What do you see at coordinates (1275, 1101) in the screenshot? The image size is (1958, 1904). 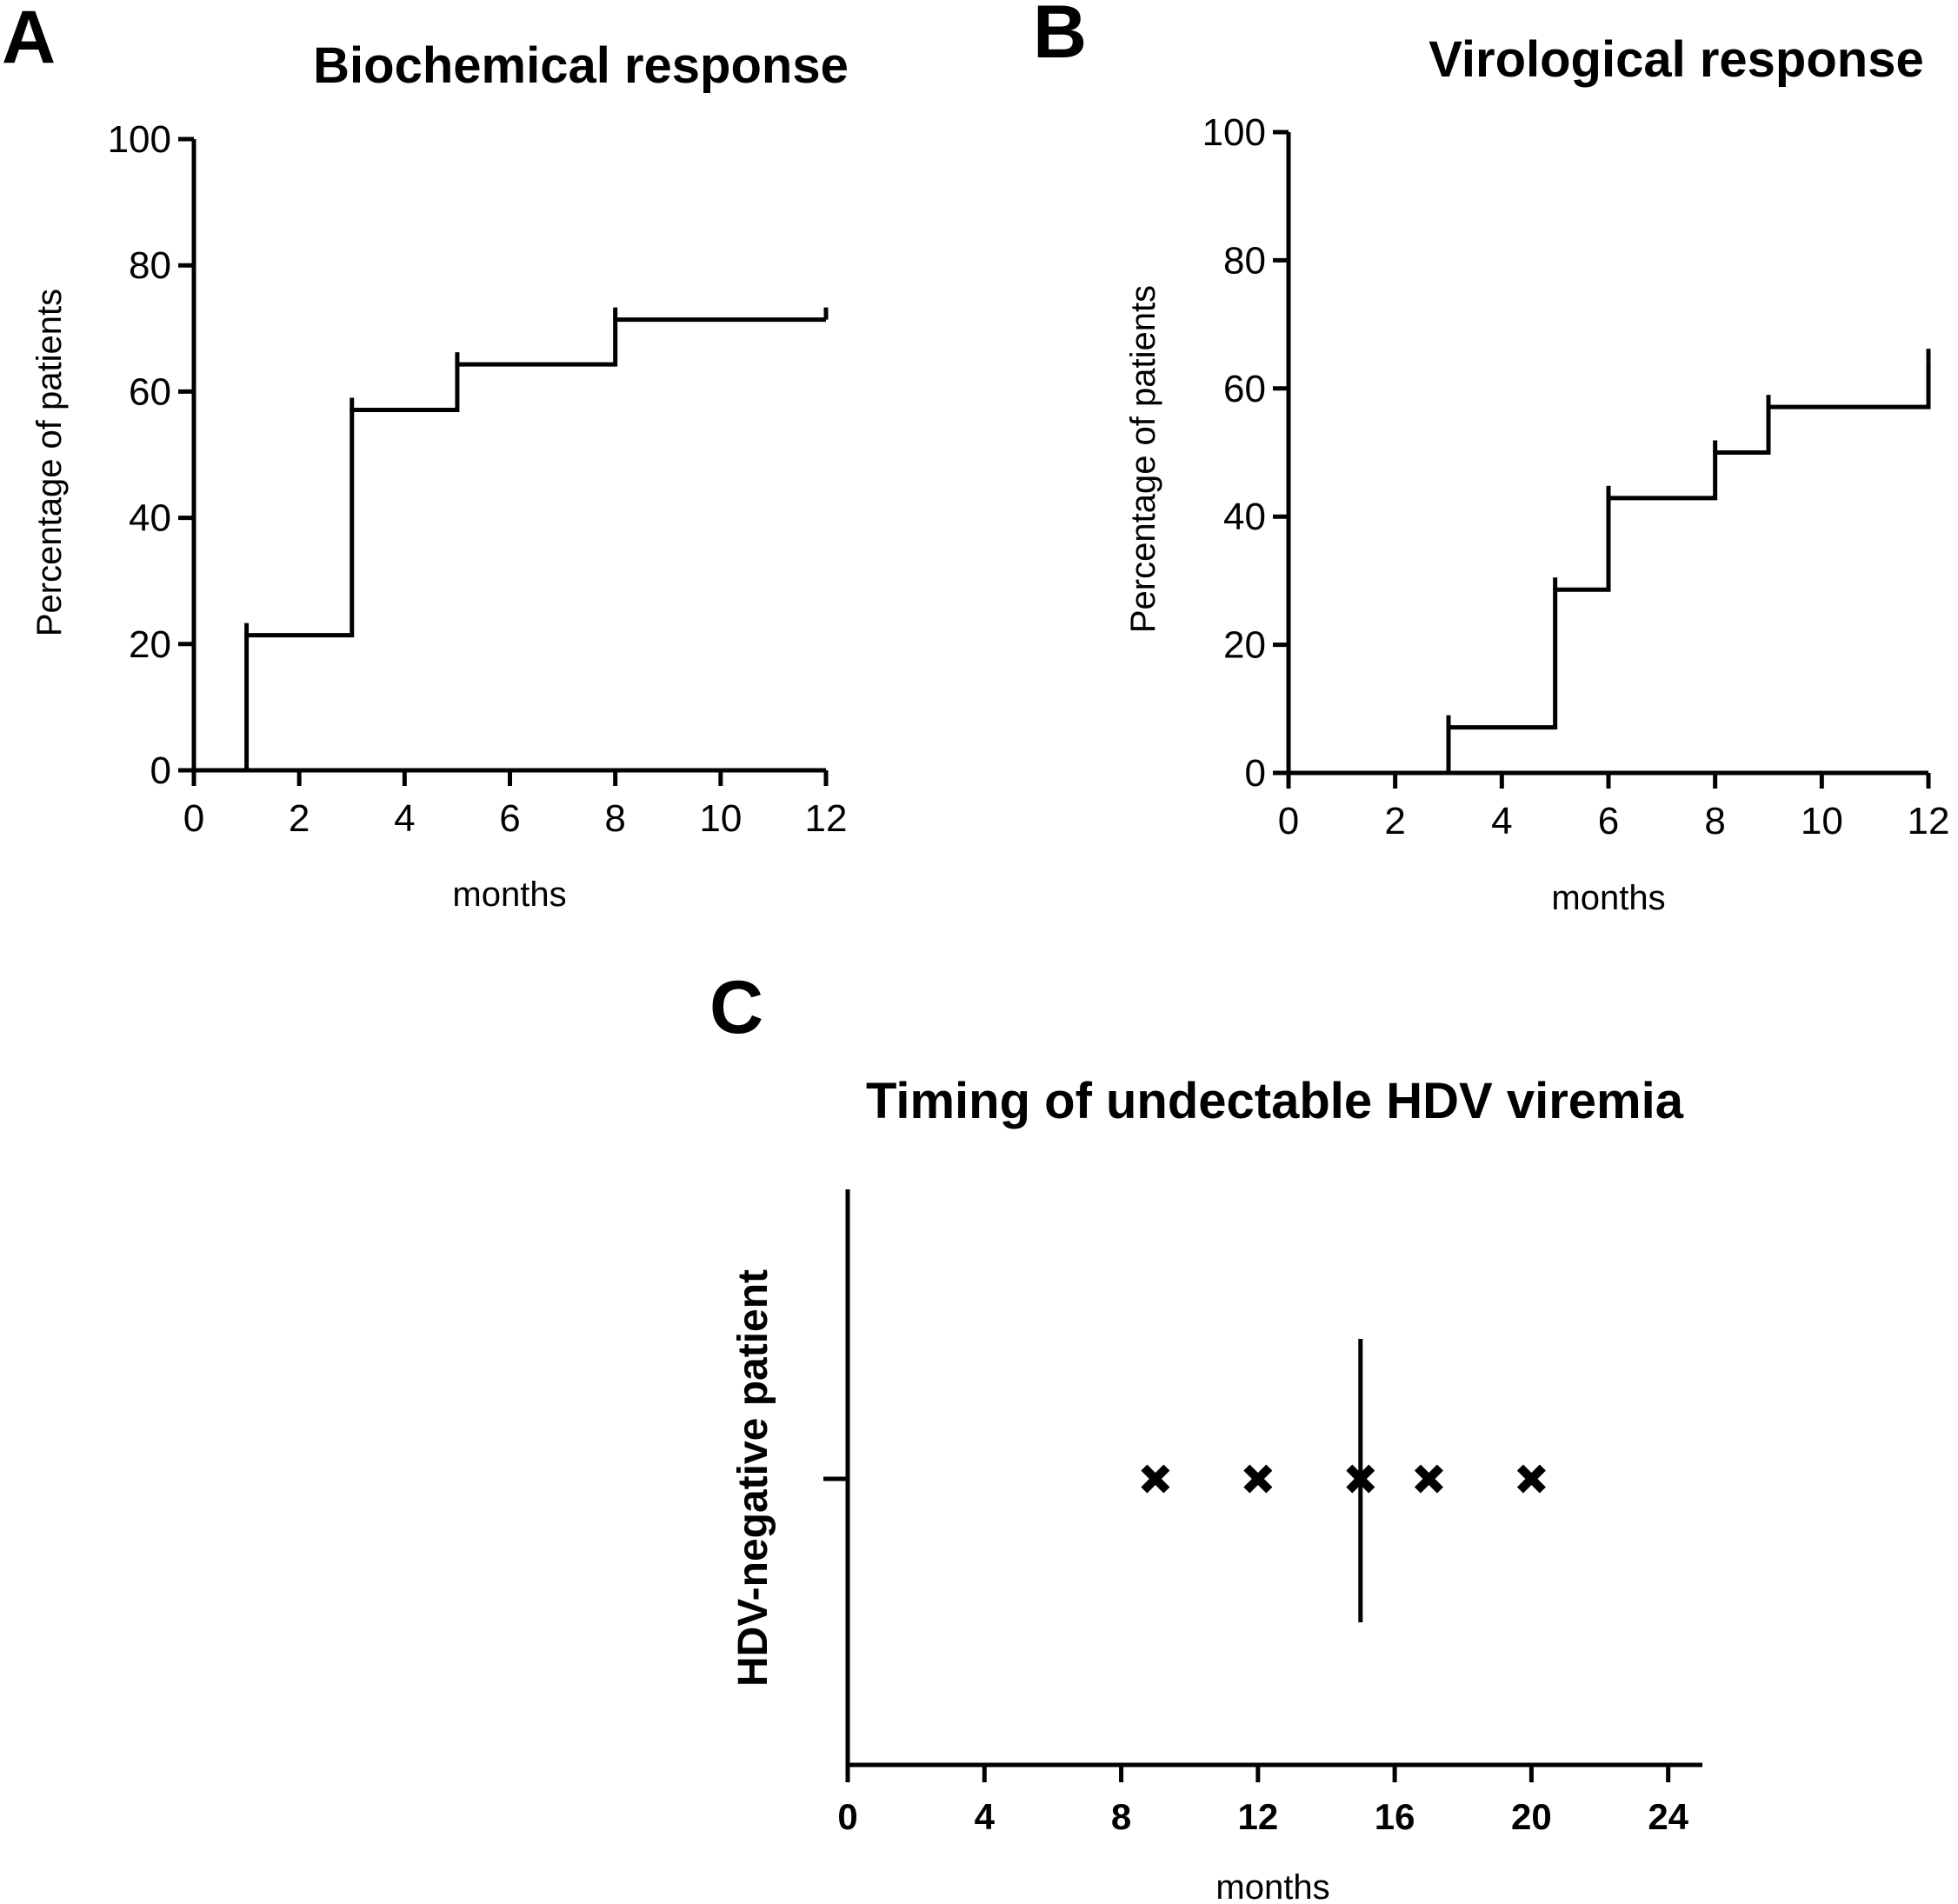 I see `chart-title-c: Timing of undectable HDV viremia` at bounding box center [1275, 1101].